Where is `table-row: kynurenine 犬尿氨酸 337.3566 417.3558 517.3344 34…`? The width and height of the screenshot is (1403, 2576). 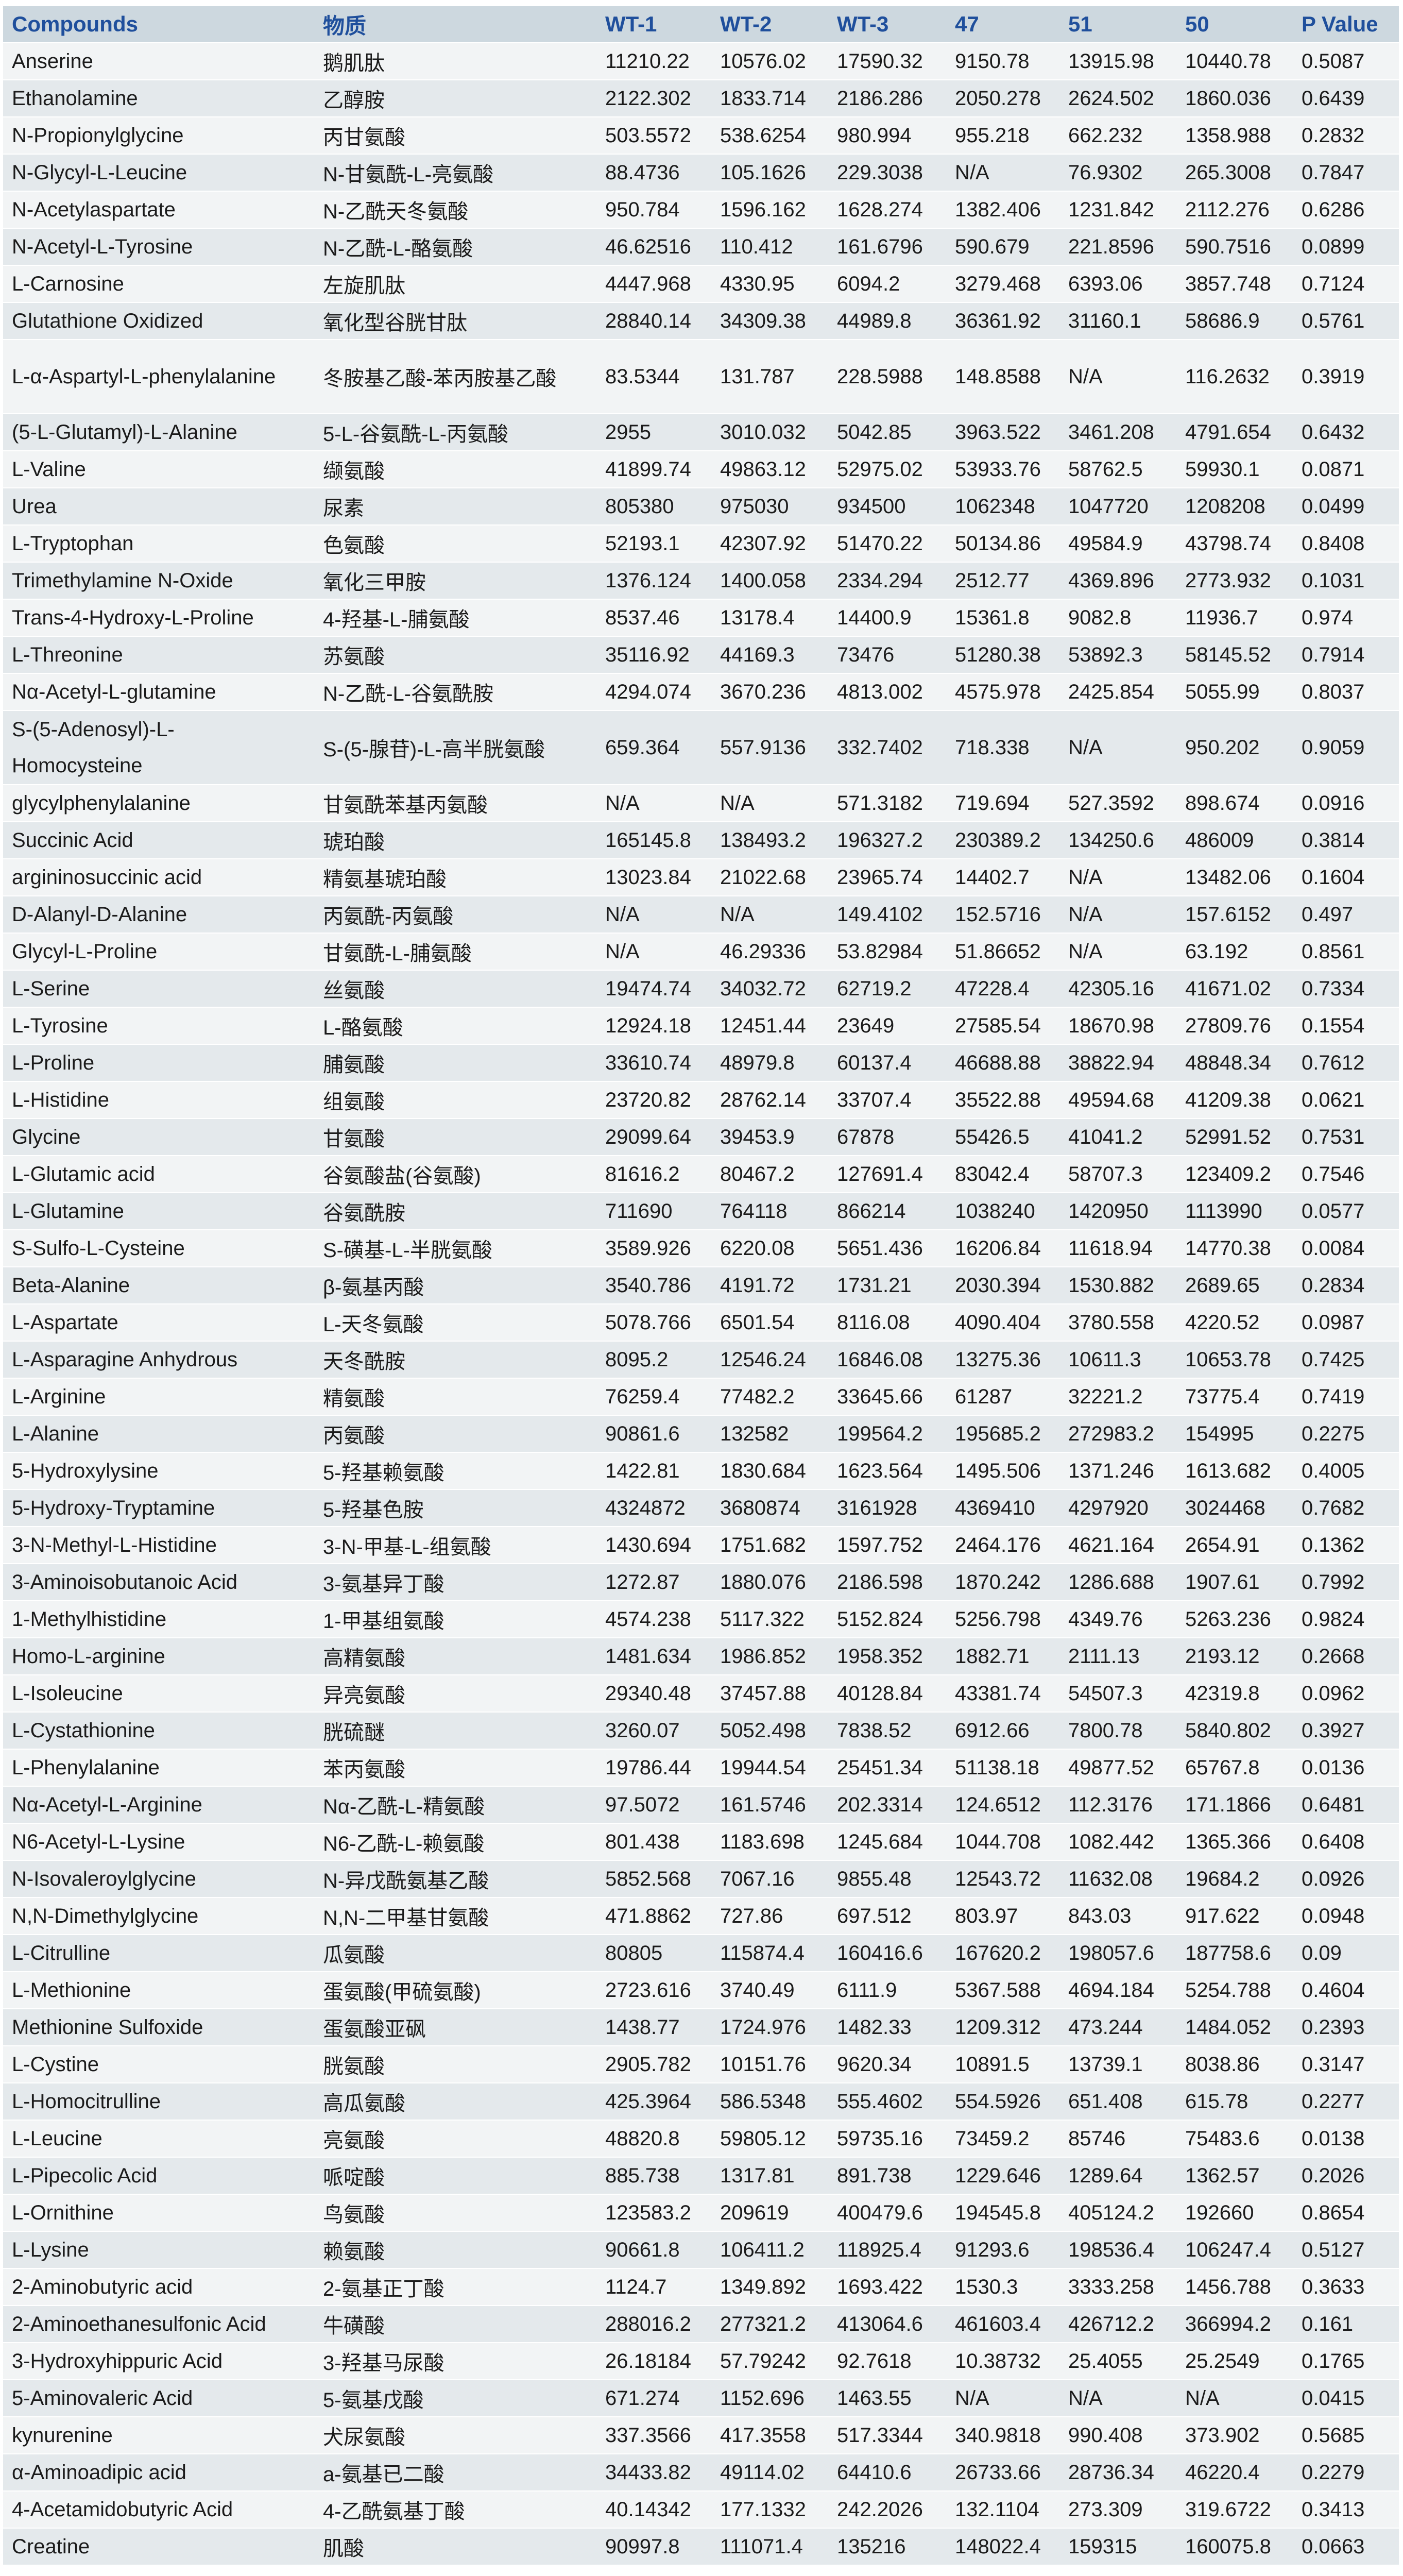
table-row: kynurenine 犬尿氨酸 337.3566 417.3558 517.3344 34… is located at coordinates (701, 2435).